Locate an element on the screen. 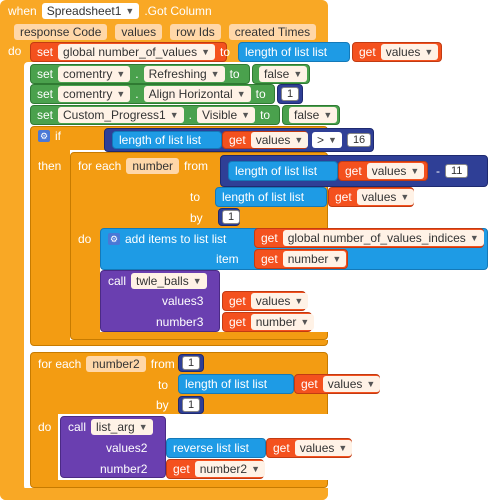 Image resolution: width=493 pixels, height=500 pixels. loop-var-number: number is located at coordinates (153, 166).